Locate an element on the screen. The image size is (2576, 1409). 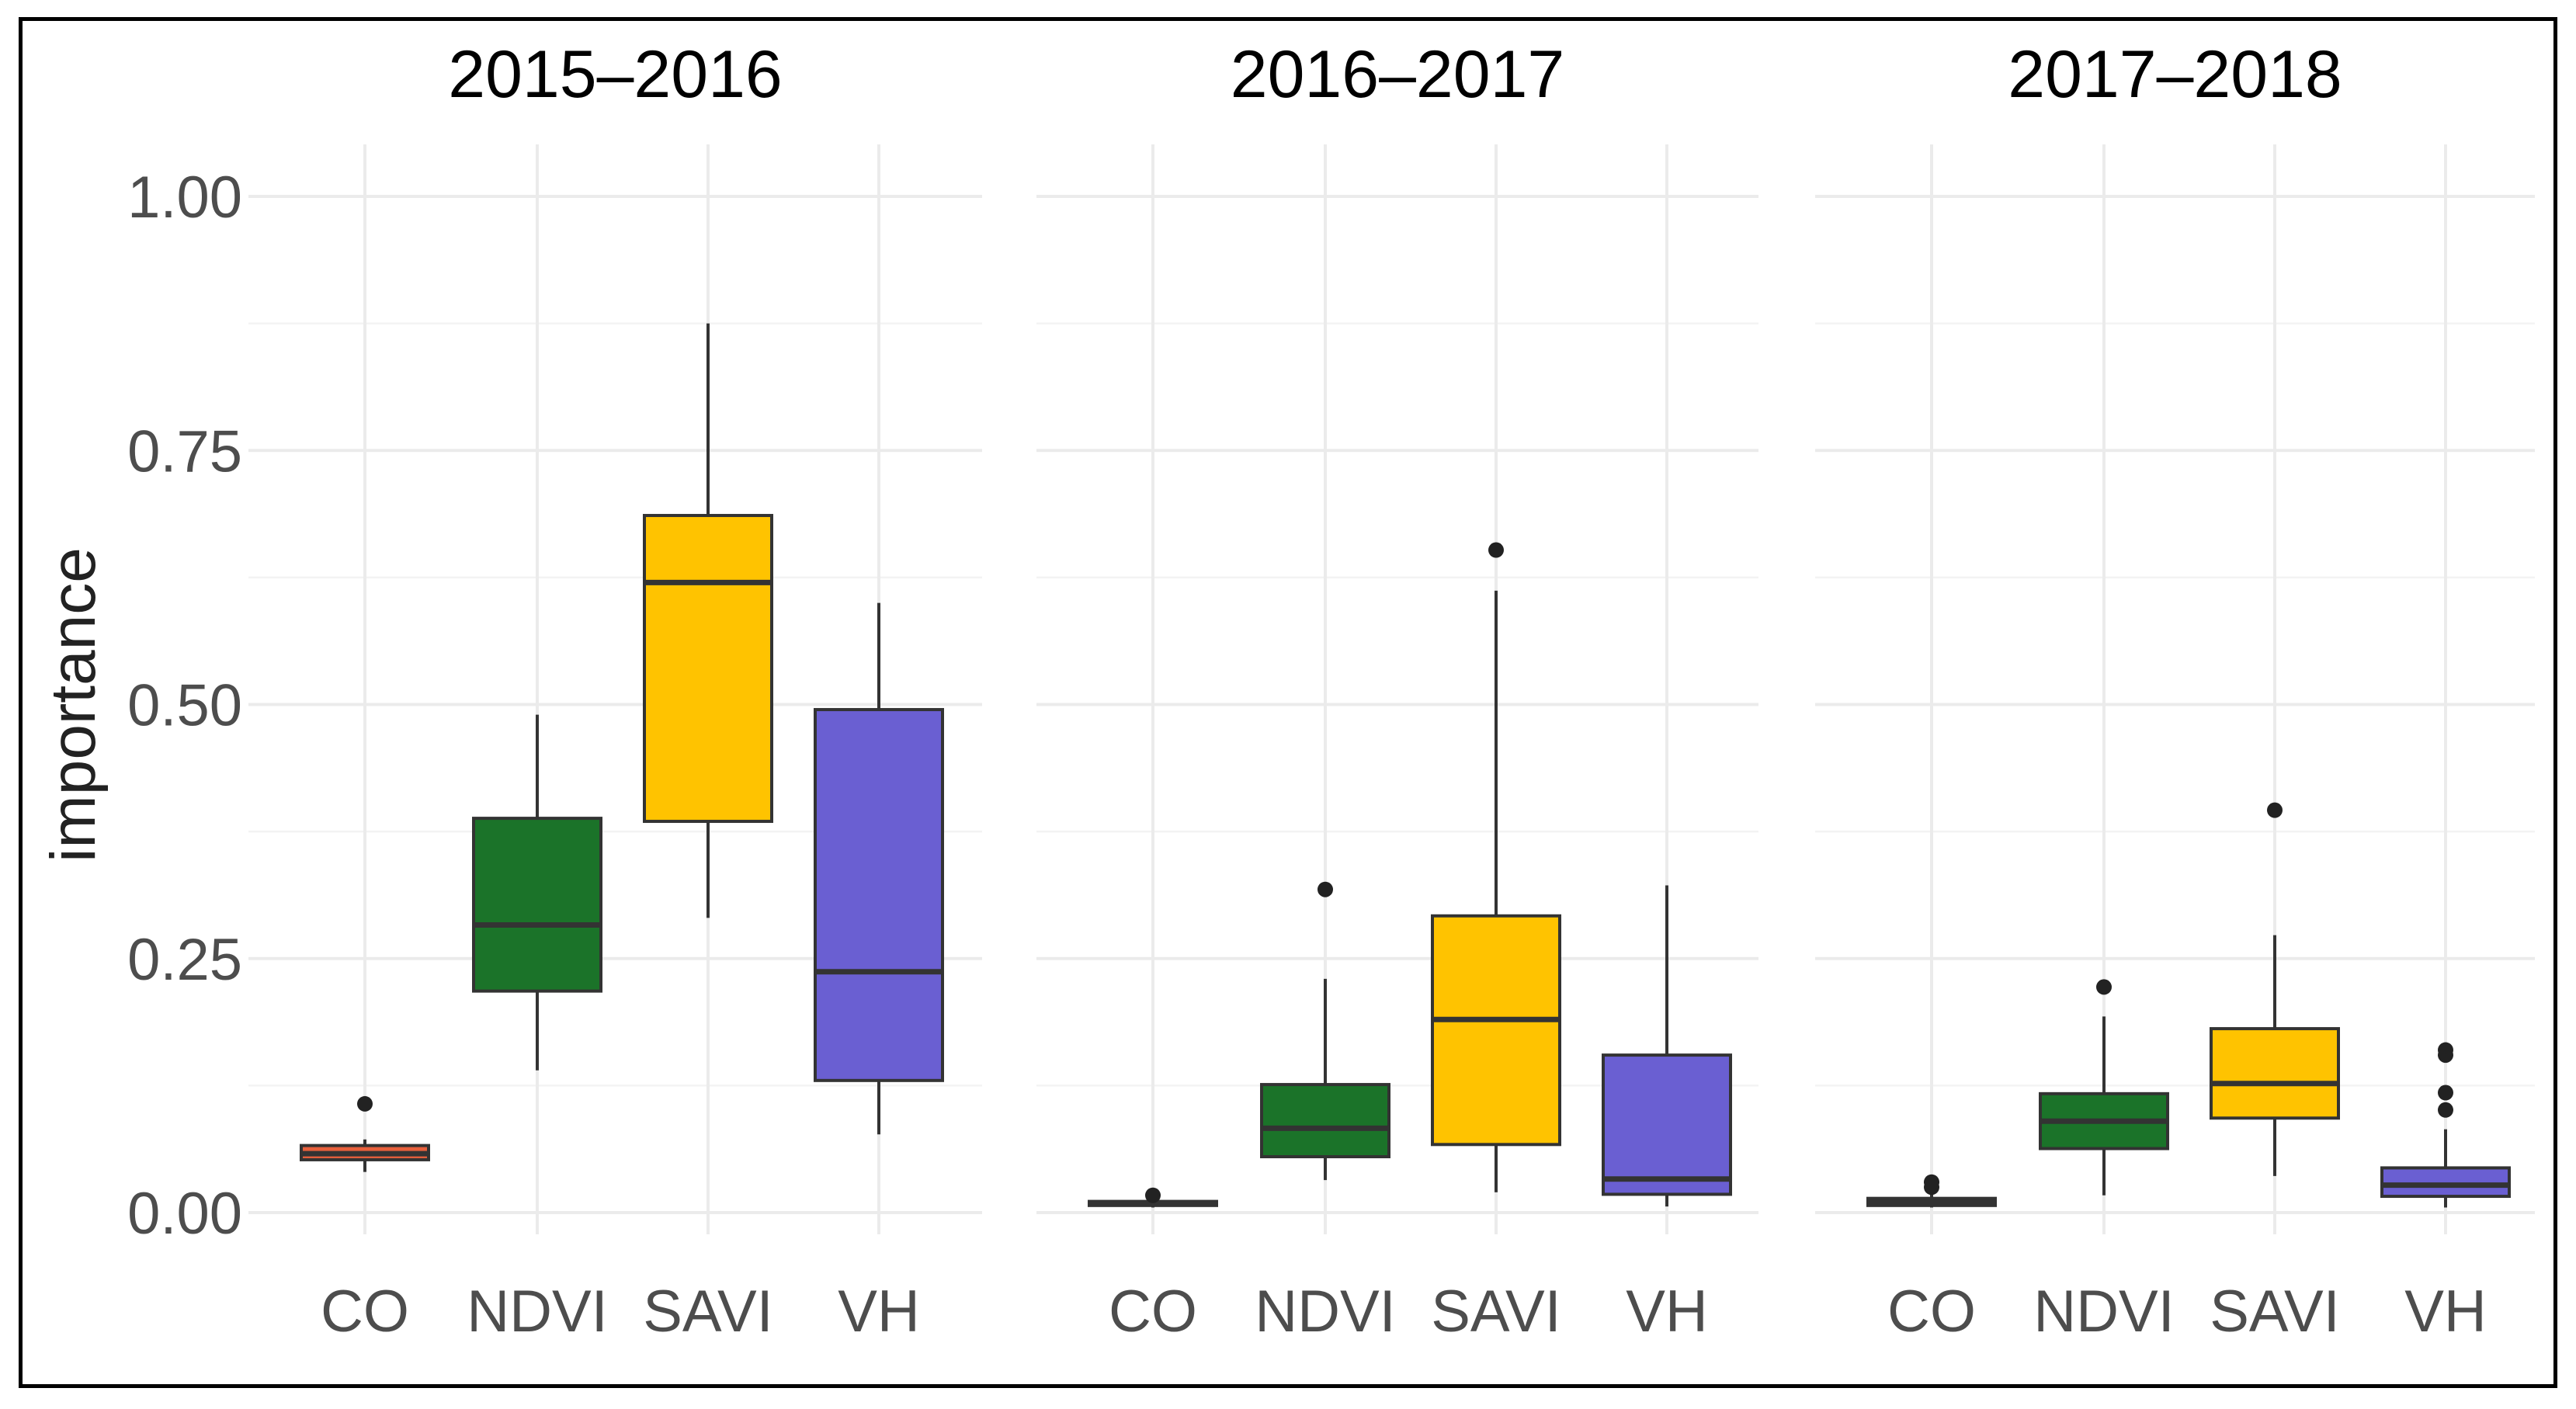
panel-title: 2017–2018 is located at coordinates (2175, 74).